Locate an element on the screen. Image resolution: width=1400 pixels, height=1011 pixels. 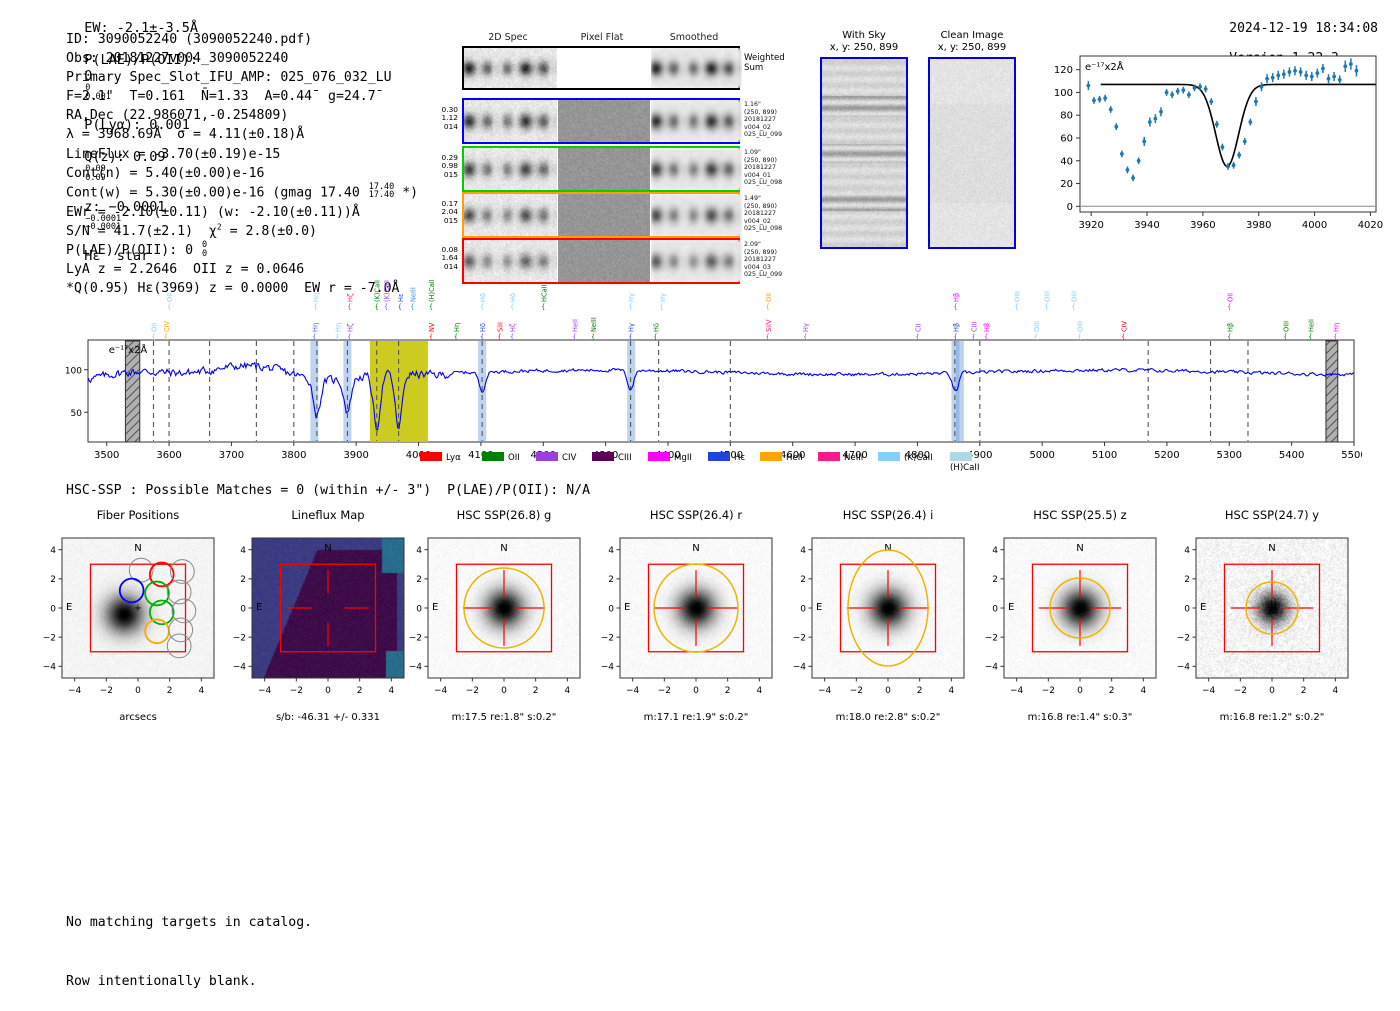
spectrum-line-label-upper: (H)CaII is located at coordinates (432, 290).